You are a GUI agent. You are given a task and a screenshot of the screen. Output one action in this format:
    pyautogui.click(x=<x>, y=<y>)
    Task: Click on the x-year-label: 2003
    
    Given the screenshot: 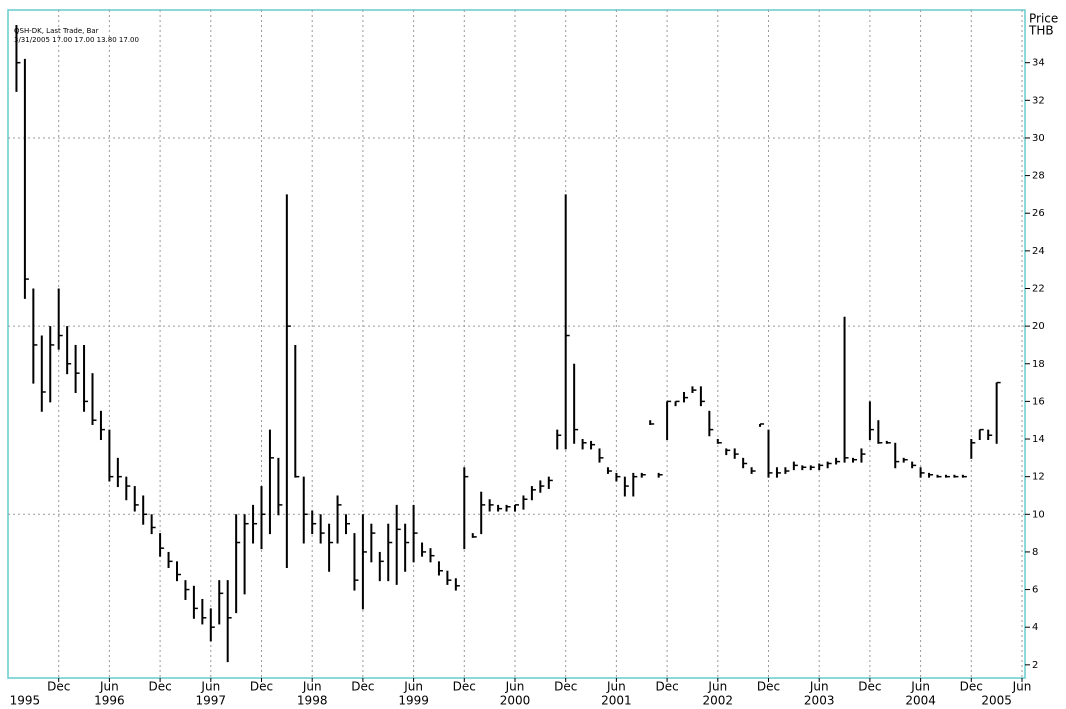 What is the action you would take?
    pyautogui.click(x=819, y=701)
    